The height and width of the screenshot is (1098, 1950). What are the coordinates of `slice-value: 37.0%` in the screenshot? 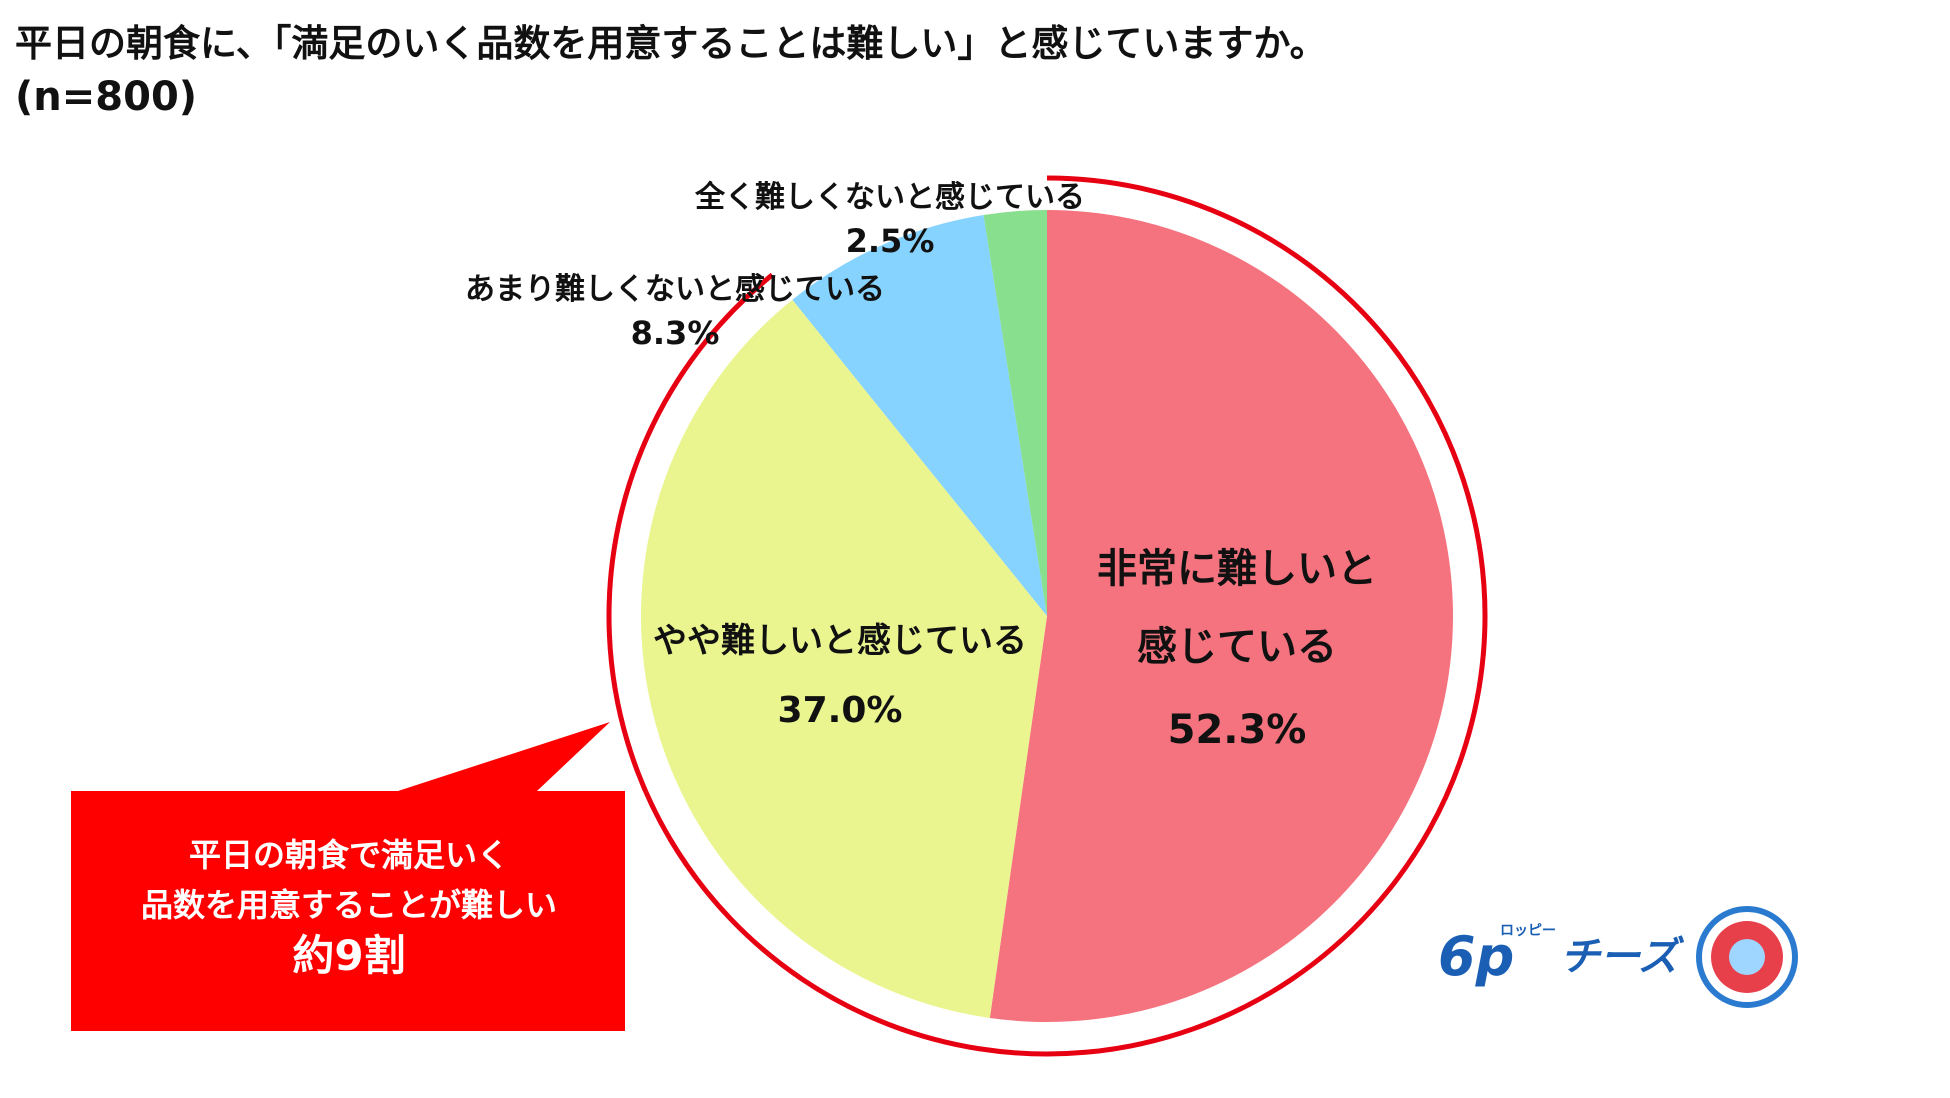 It's located at (840, 710).